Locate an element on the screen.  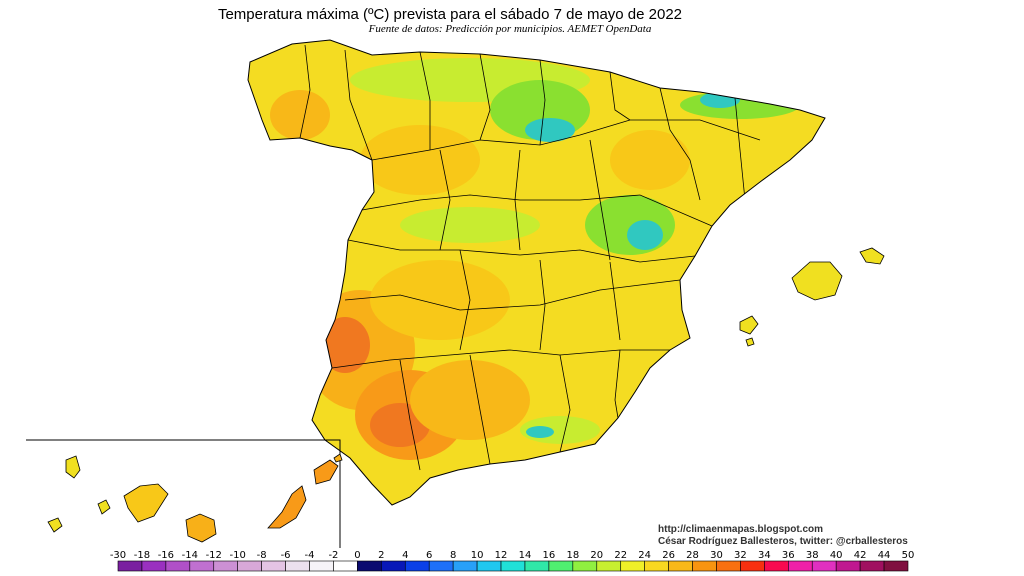
legend-tick-label: 28 is located at coordinates (692, 555).